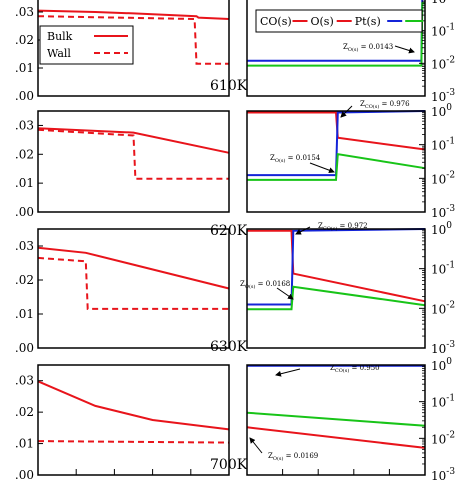 The width and height of the screenshot is (474, 485). Describe the element at coordinates (336, 48) in the screenshot. I see `panel-0-right-frame` at that location.